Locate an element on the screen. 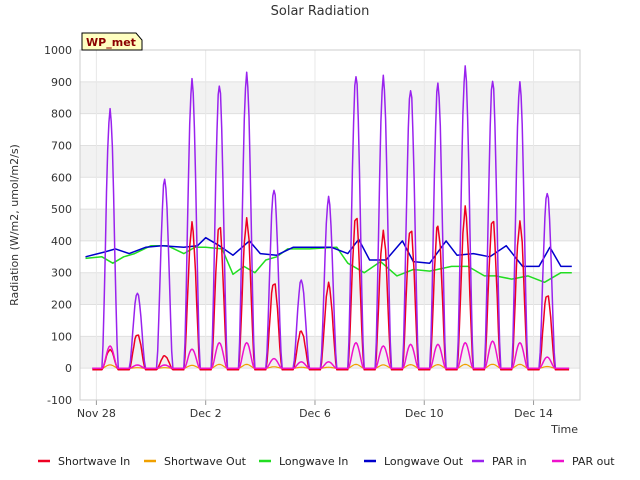  y-tick-label: 800 is located at coordinates (61, 114).